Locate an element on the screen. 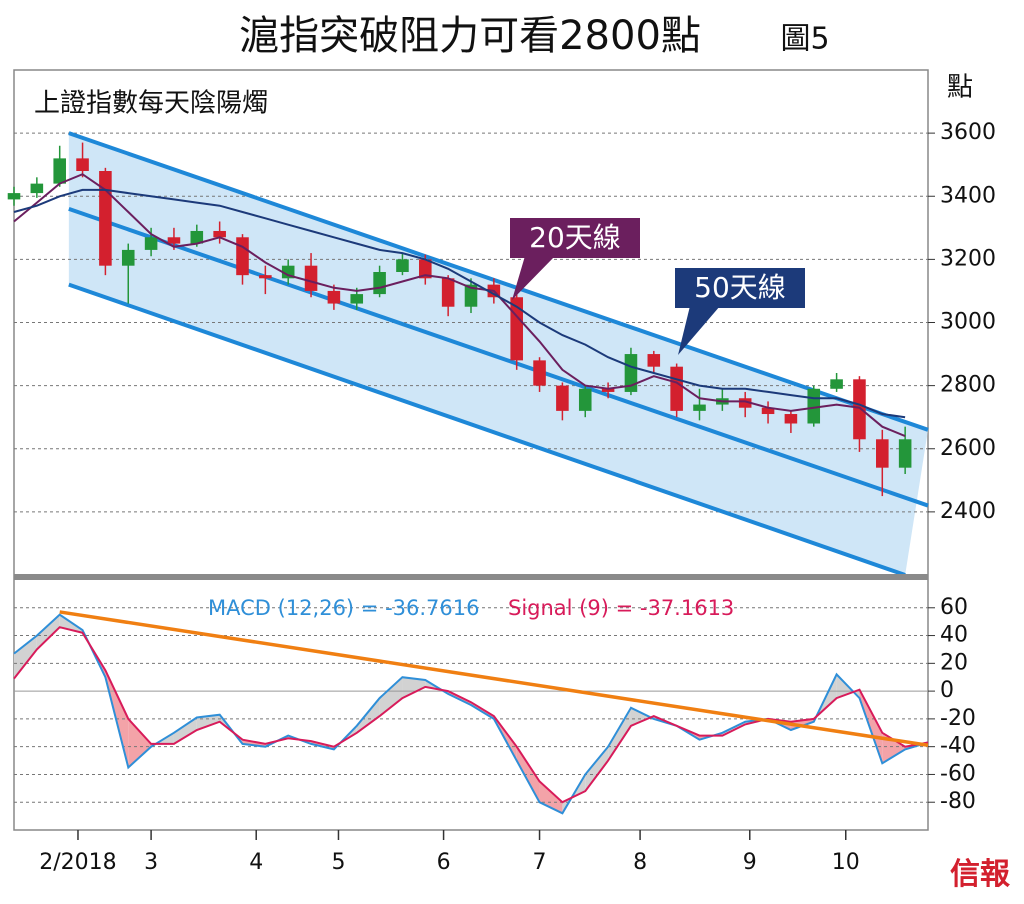 The width and height of the screenshot is (1024, 904). y-tick-label: 0 is located at coordinates (947, 690).